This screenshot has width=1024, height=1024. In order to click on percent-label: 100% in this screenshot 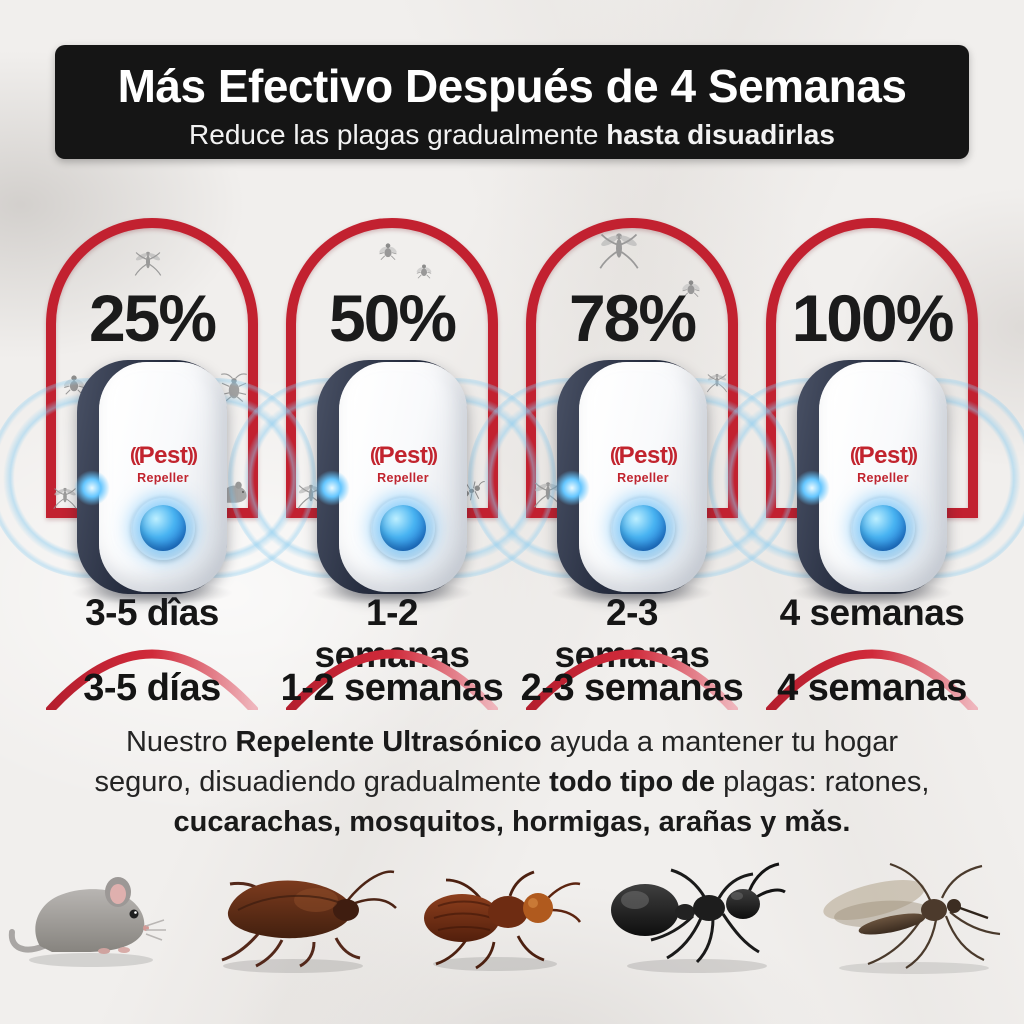, I will do `click(873, 318)`.